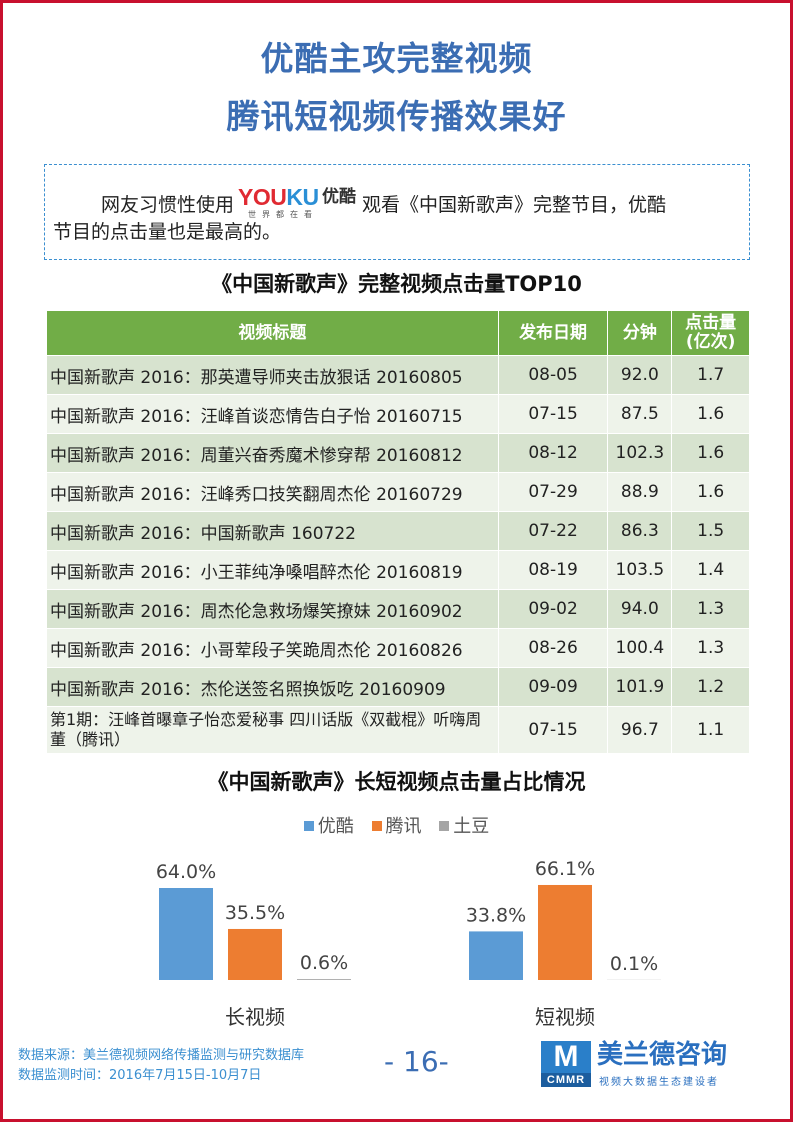  I want to click on cell-title: 中国新歌声 2016：中国新歌声 160722, so click(272, 531).